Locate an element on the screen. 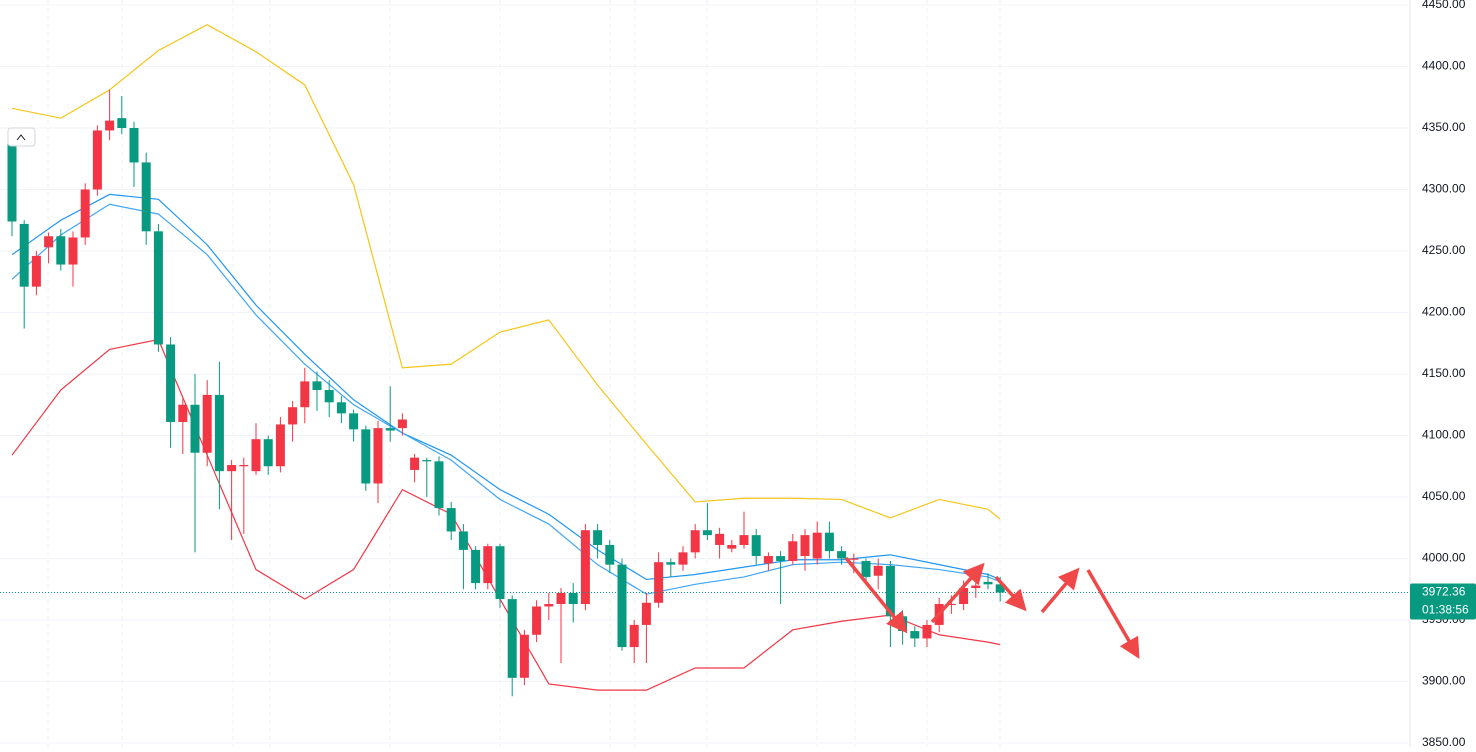 This screenshot has width=1476, height=752. last-price-label: 3972.36 is located at coordinates (1444, 592).